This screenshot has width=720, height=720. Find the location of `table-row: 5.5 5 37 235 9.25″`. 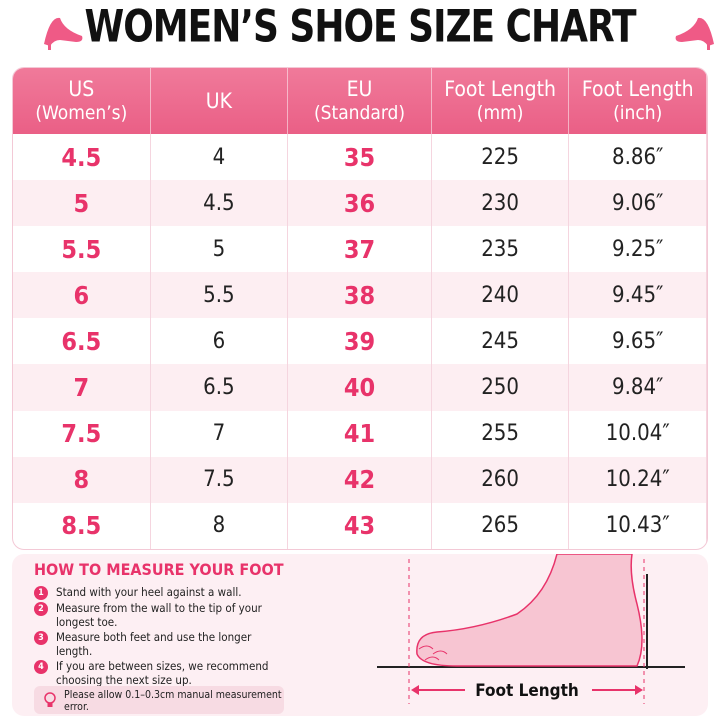

table-row: 5.5 5 37 235 9.25″ is located at coordinates (360, 249).